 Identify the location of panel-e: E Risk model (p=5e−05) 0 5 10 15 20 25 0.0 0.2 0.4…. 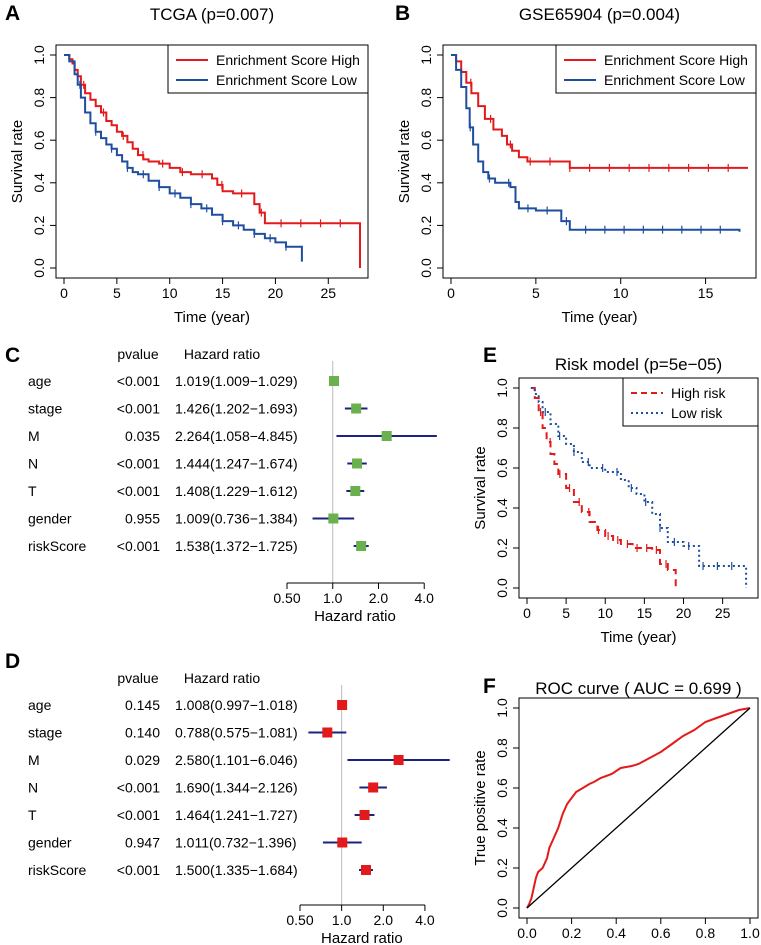
(615, 495).